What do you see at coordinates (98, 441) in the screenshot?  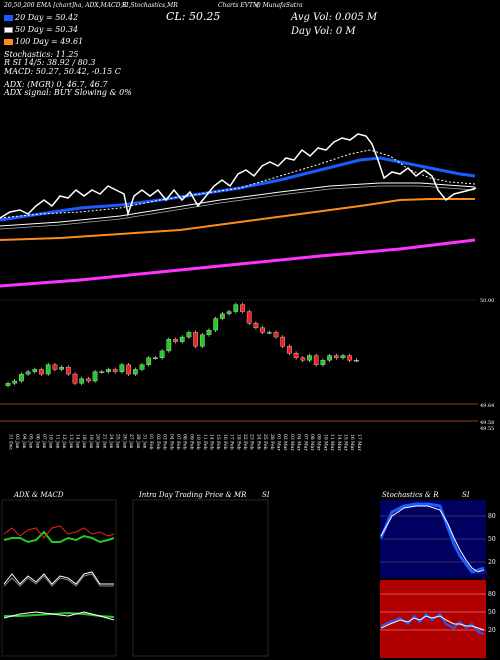 I see `date-label: 20 Jan` at bounding box center [98, 441].